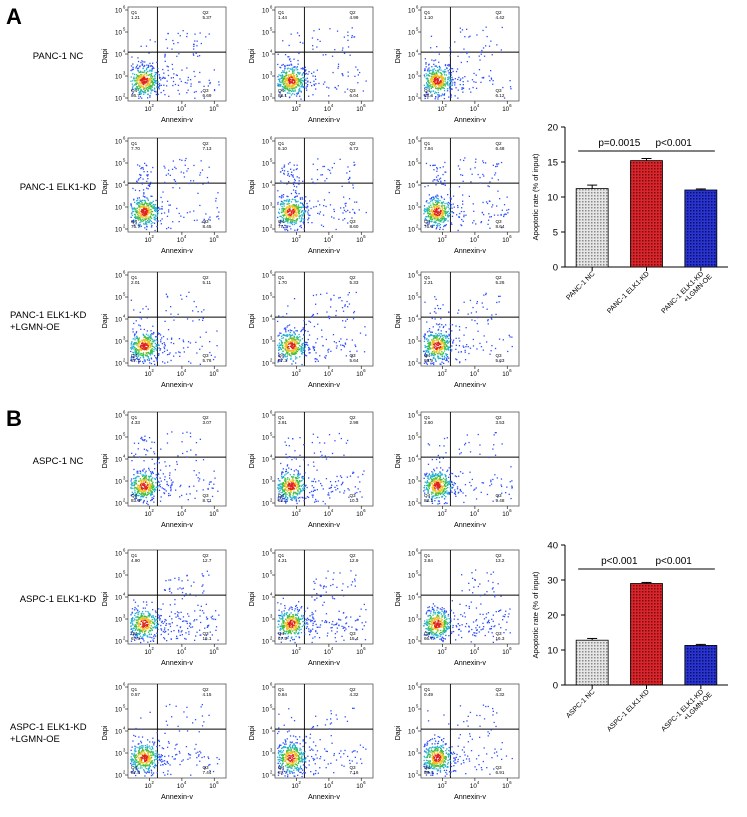 Image resolution: width=747 pixels, height=817 pixels. Describe the element at coordinates (48, 315) in the screenshot. I see `row-label-line: PANC-1 ELK1-KD` at that location.